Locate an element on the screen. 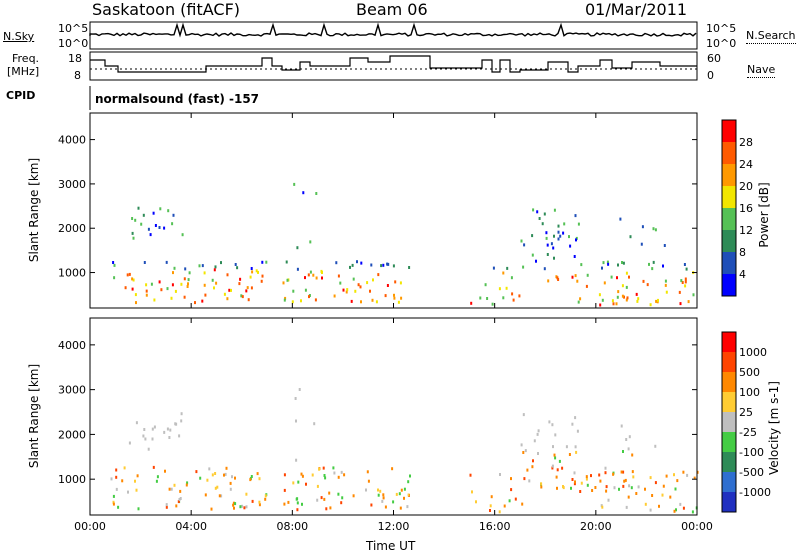 The width and height of the screenshot is (800, 554). nsearch-label: N.Search is located at coordinates (771, 36).